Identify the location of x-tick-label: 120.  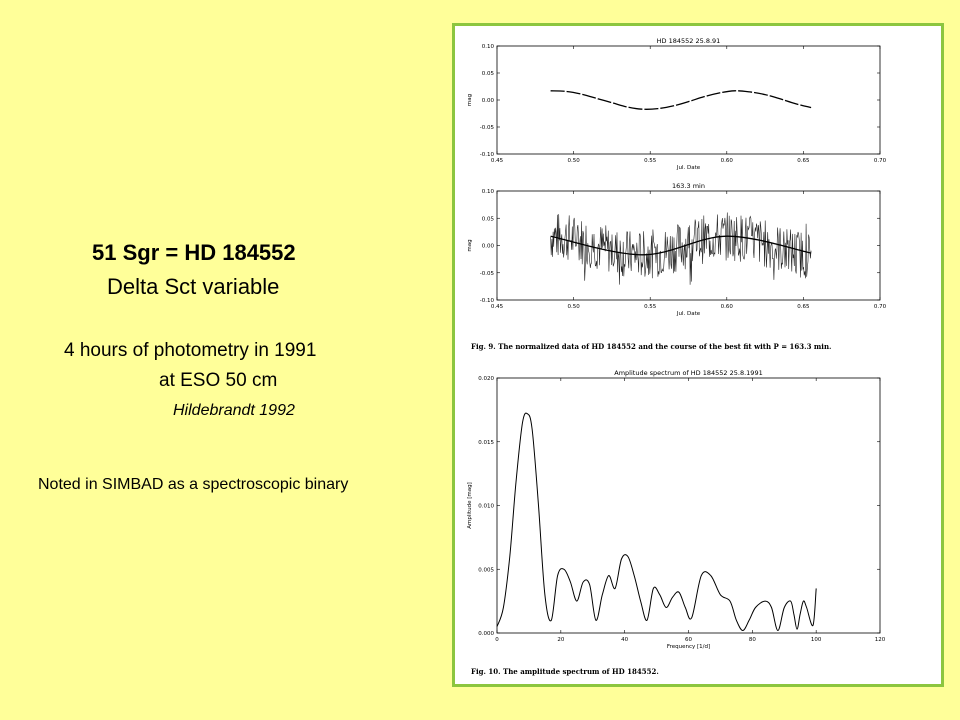
(880, 640).